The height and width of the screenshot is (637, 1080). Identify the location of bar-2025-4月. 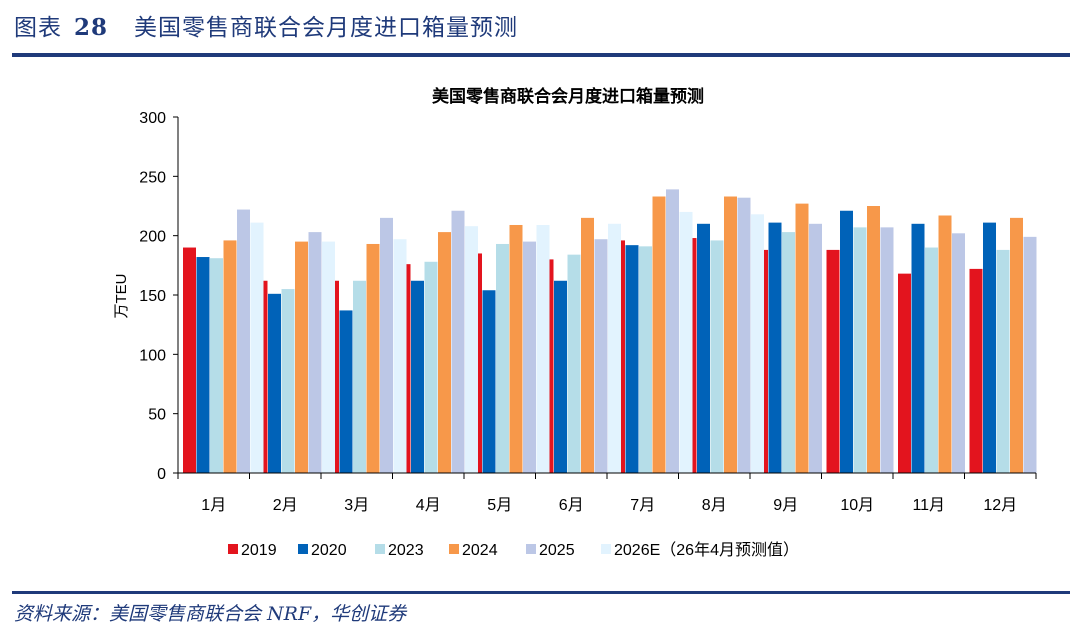
(458, 341).